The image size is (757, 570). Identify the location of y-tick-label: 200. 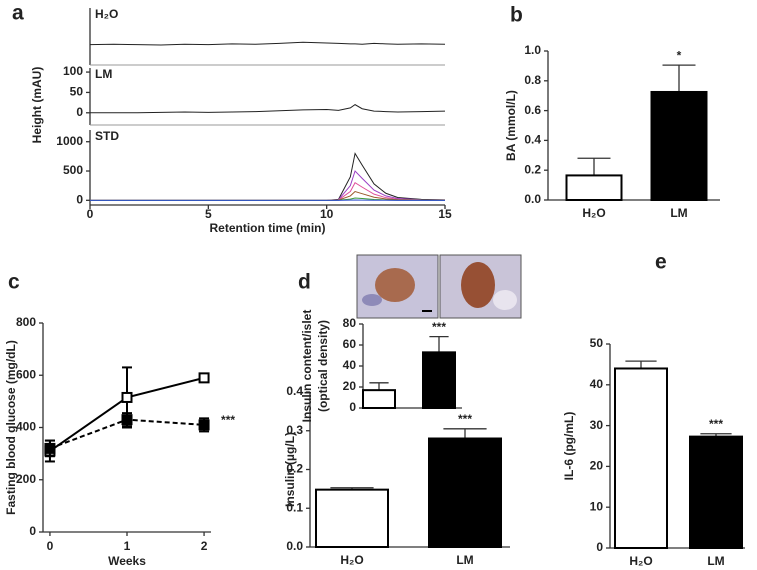
(26, 479).